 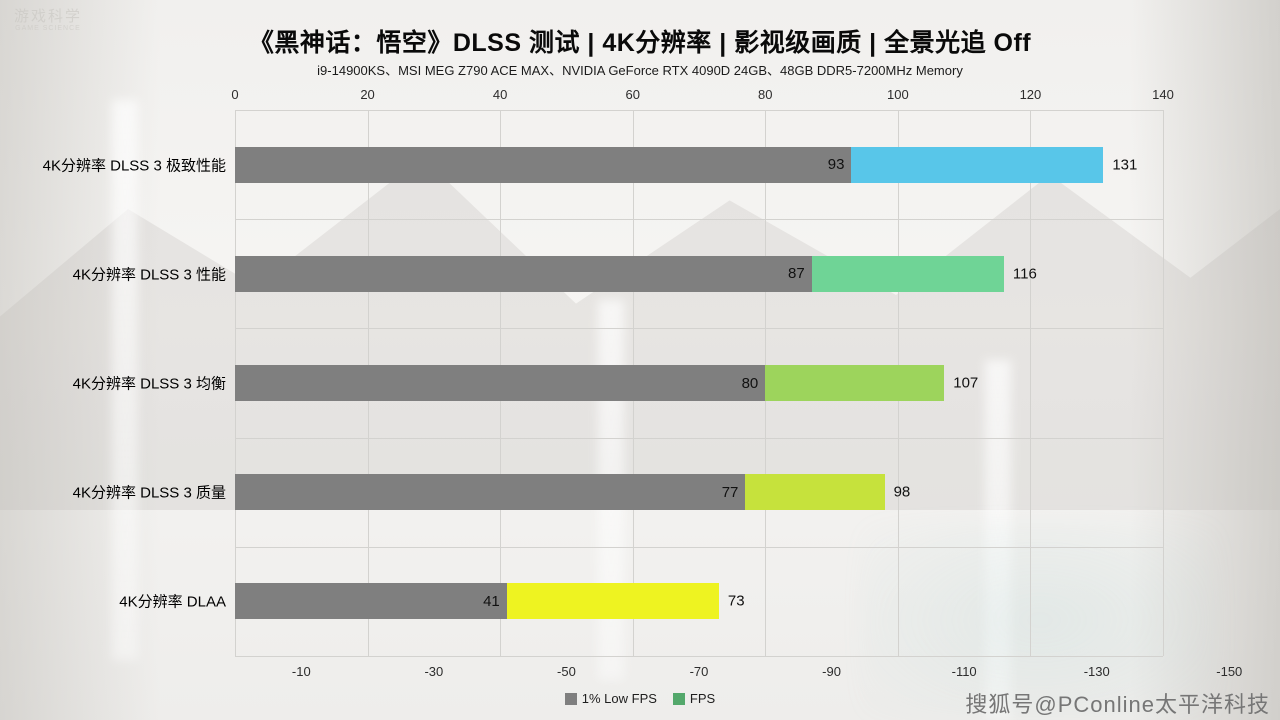 What do you see at coordinates (566, 671) in the screenshot?
I see `x-axis-tick-bottom: -50` at bounding box center [566, 671].